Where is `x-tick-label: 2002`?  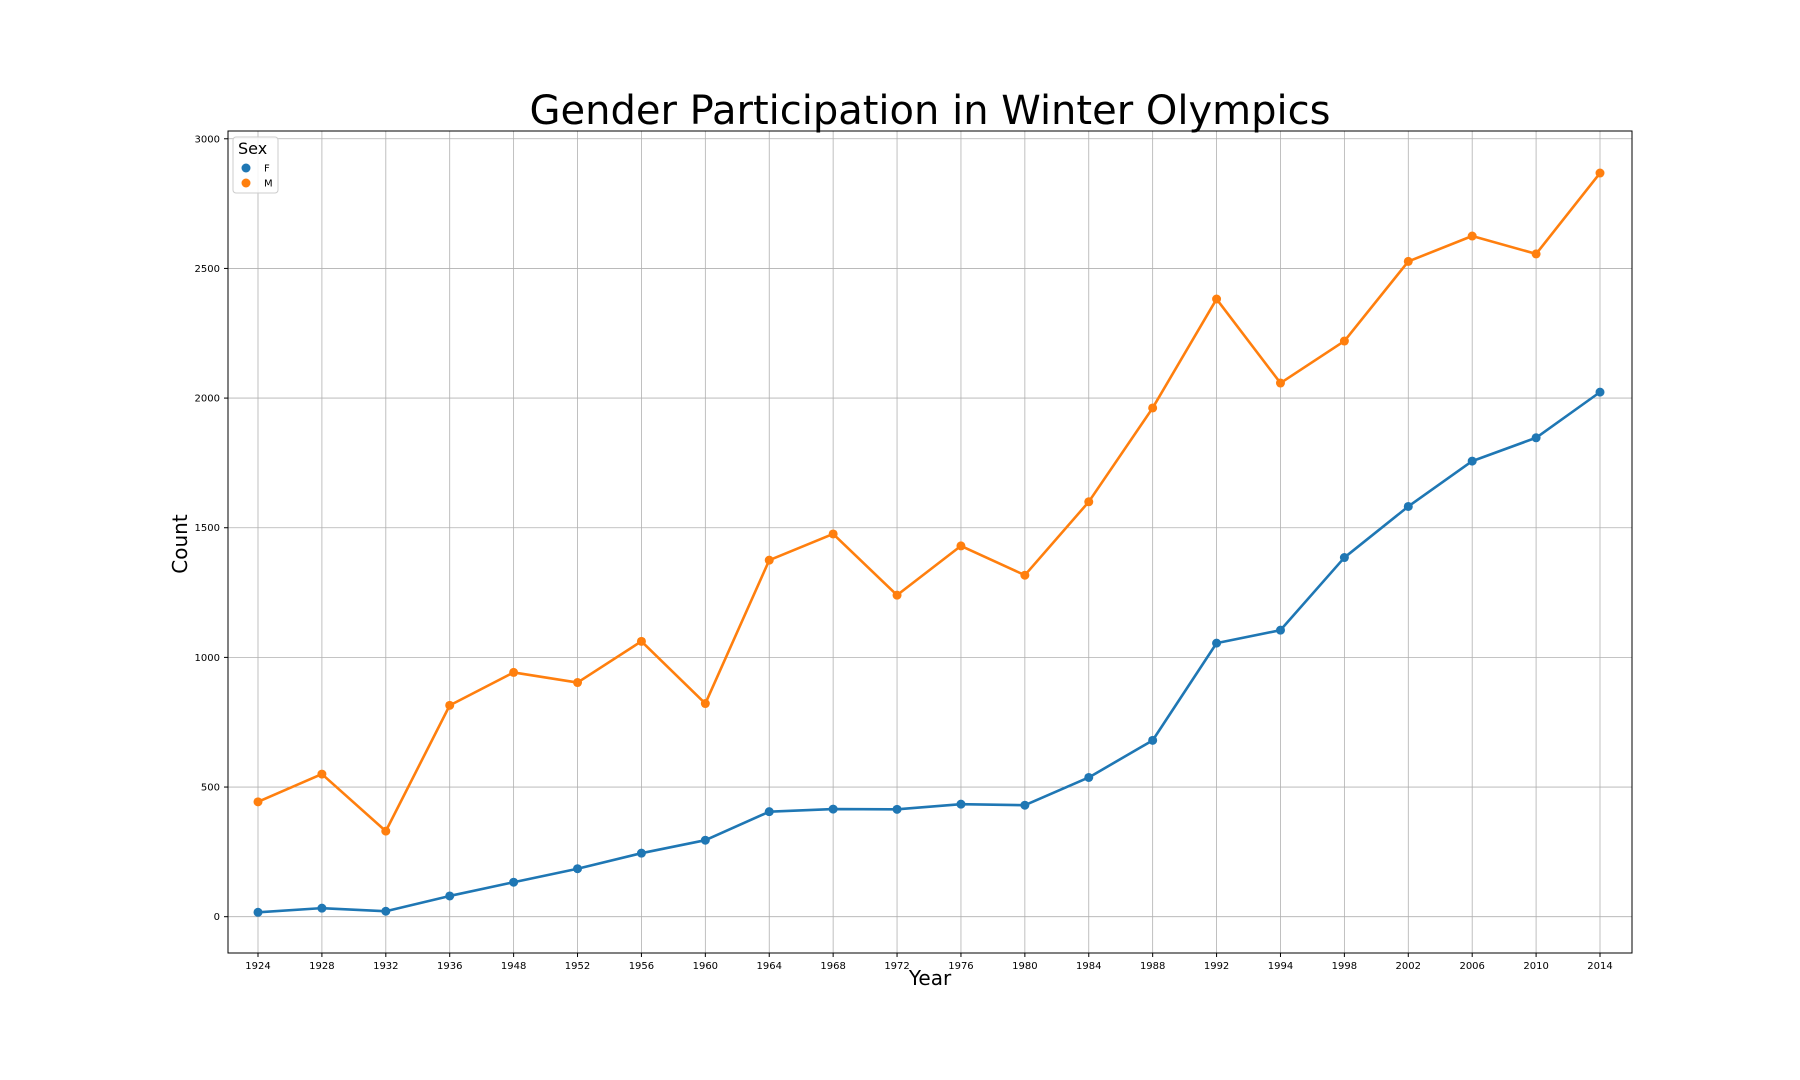
x-tick-label: 2002 is located at coordinates (1408, 966).